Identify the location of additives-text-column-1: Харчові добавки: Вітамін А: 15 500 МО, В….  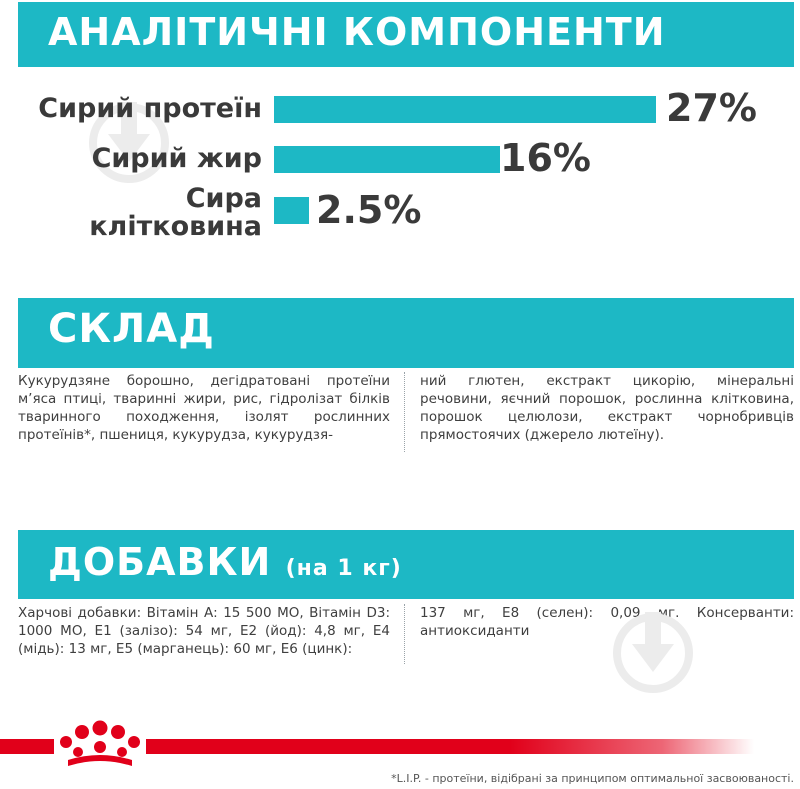
(204, 631).